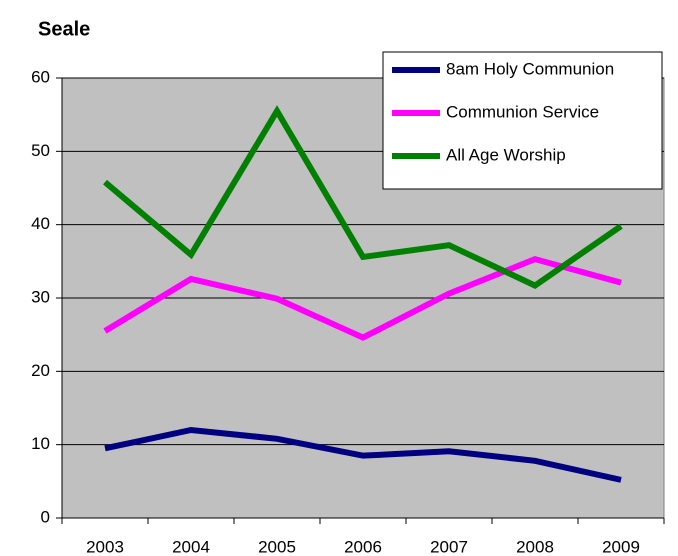 This screenshot has width=678, height=556. I want to click on x-tick-label: 2008, so click(535, 546).